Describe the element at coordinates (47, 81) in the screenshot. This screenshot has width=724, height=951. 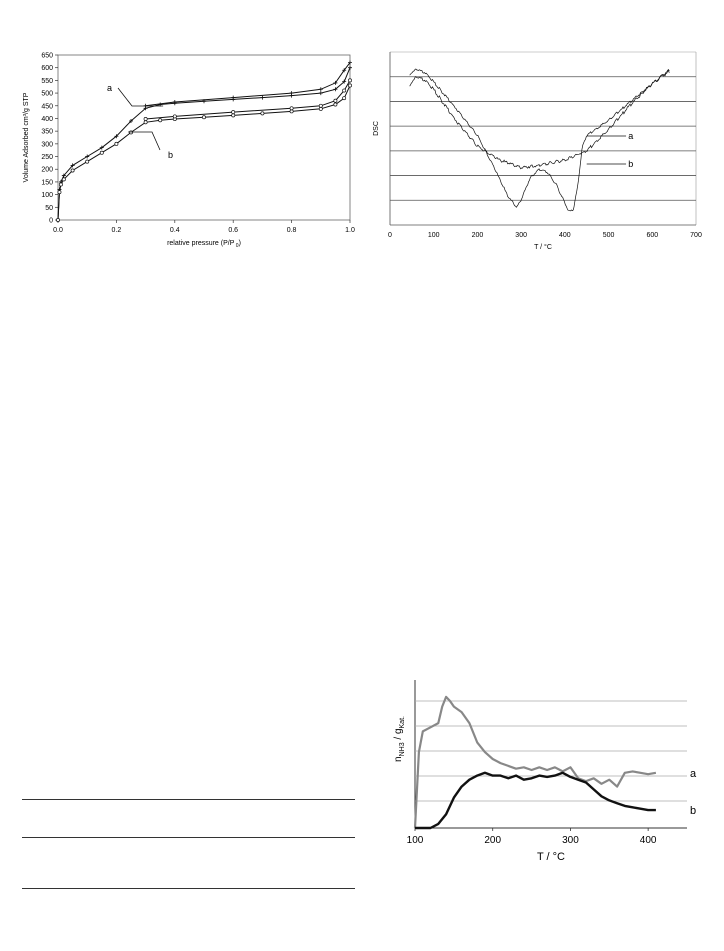
I see `y-tick-label: 550` at that location.